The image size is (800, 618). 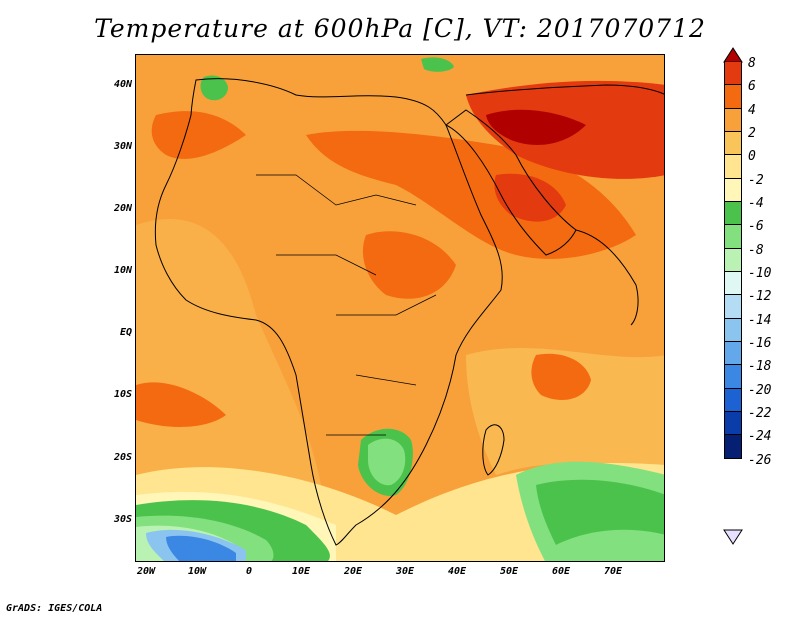 What do you see at coordinates (530, 197) in the screenshot?
I see `arabia-hot-core` at bounding box center [530, 197].